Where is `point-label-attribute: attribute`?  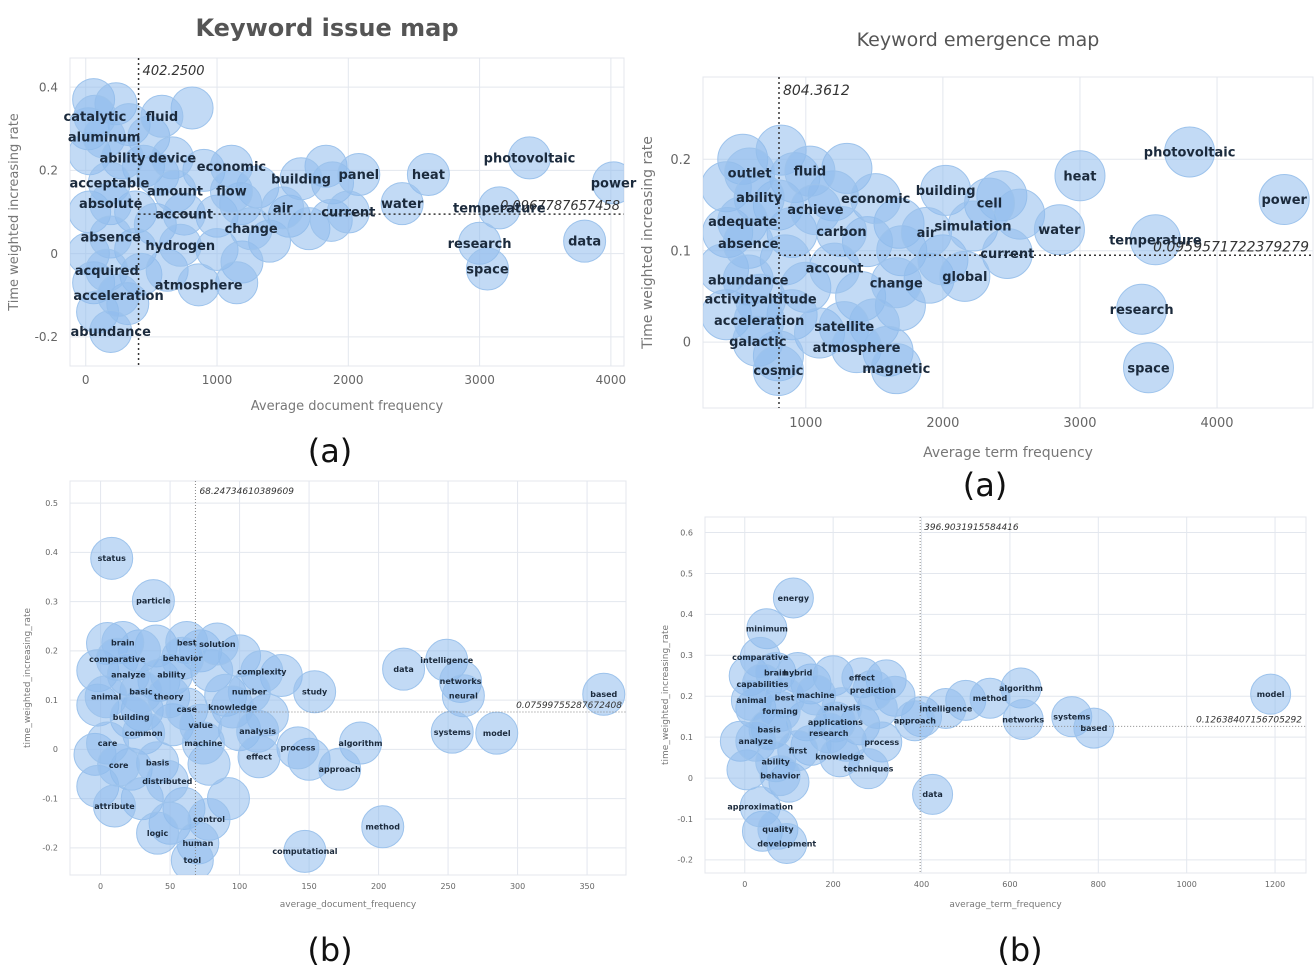
point-label-attribute: attribute is located at coordinates (114, 806).